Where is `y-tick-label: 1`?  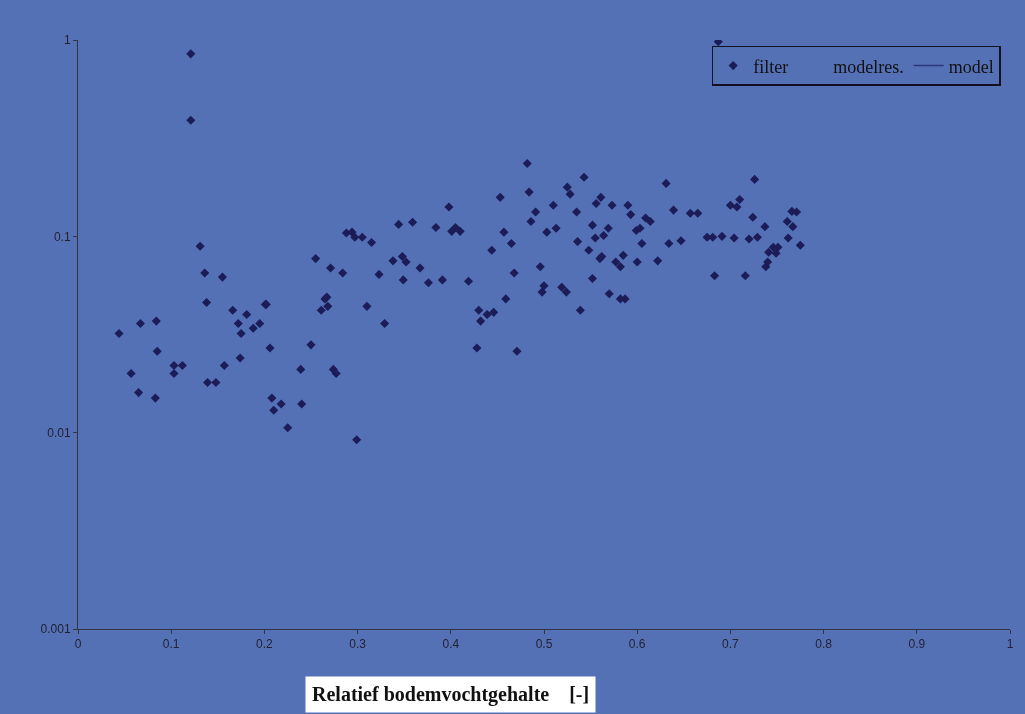
y-tick-label: 1 is located at coordinates (67, 40).